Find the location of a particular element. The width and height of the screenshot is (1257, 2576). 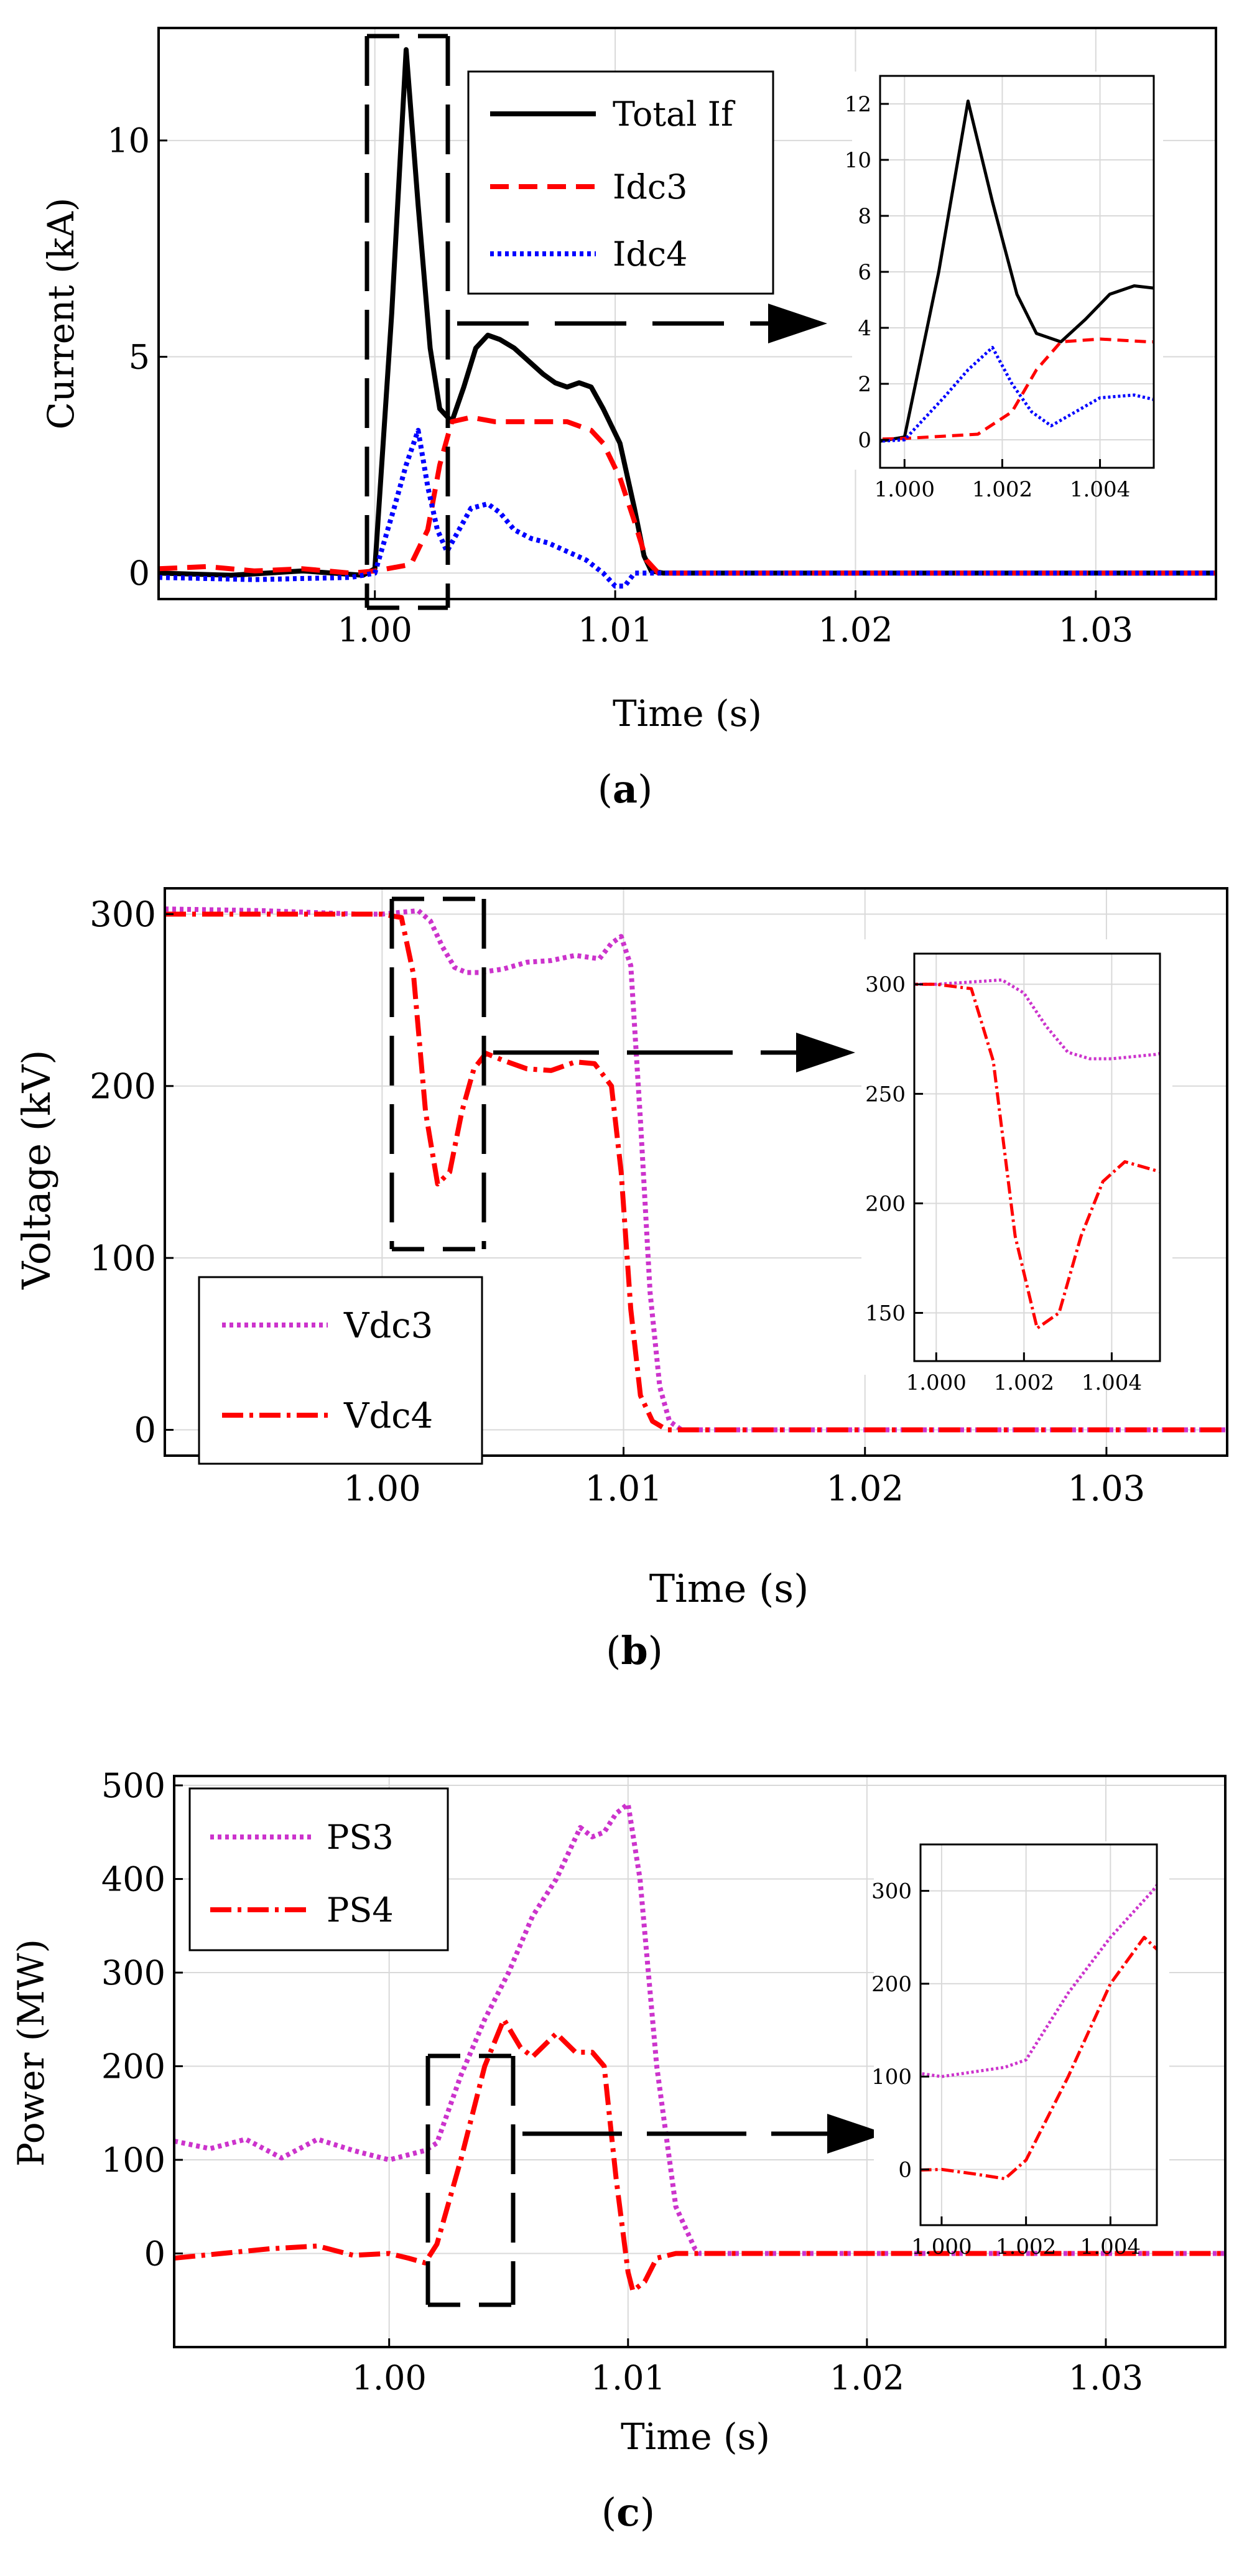

main-b-x-tick-label: 1.02 is located at coordinates (865, 1489).